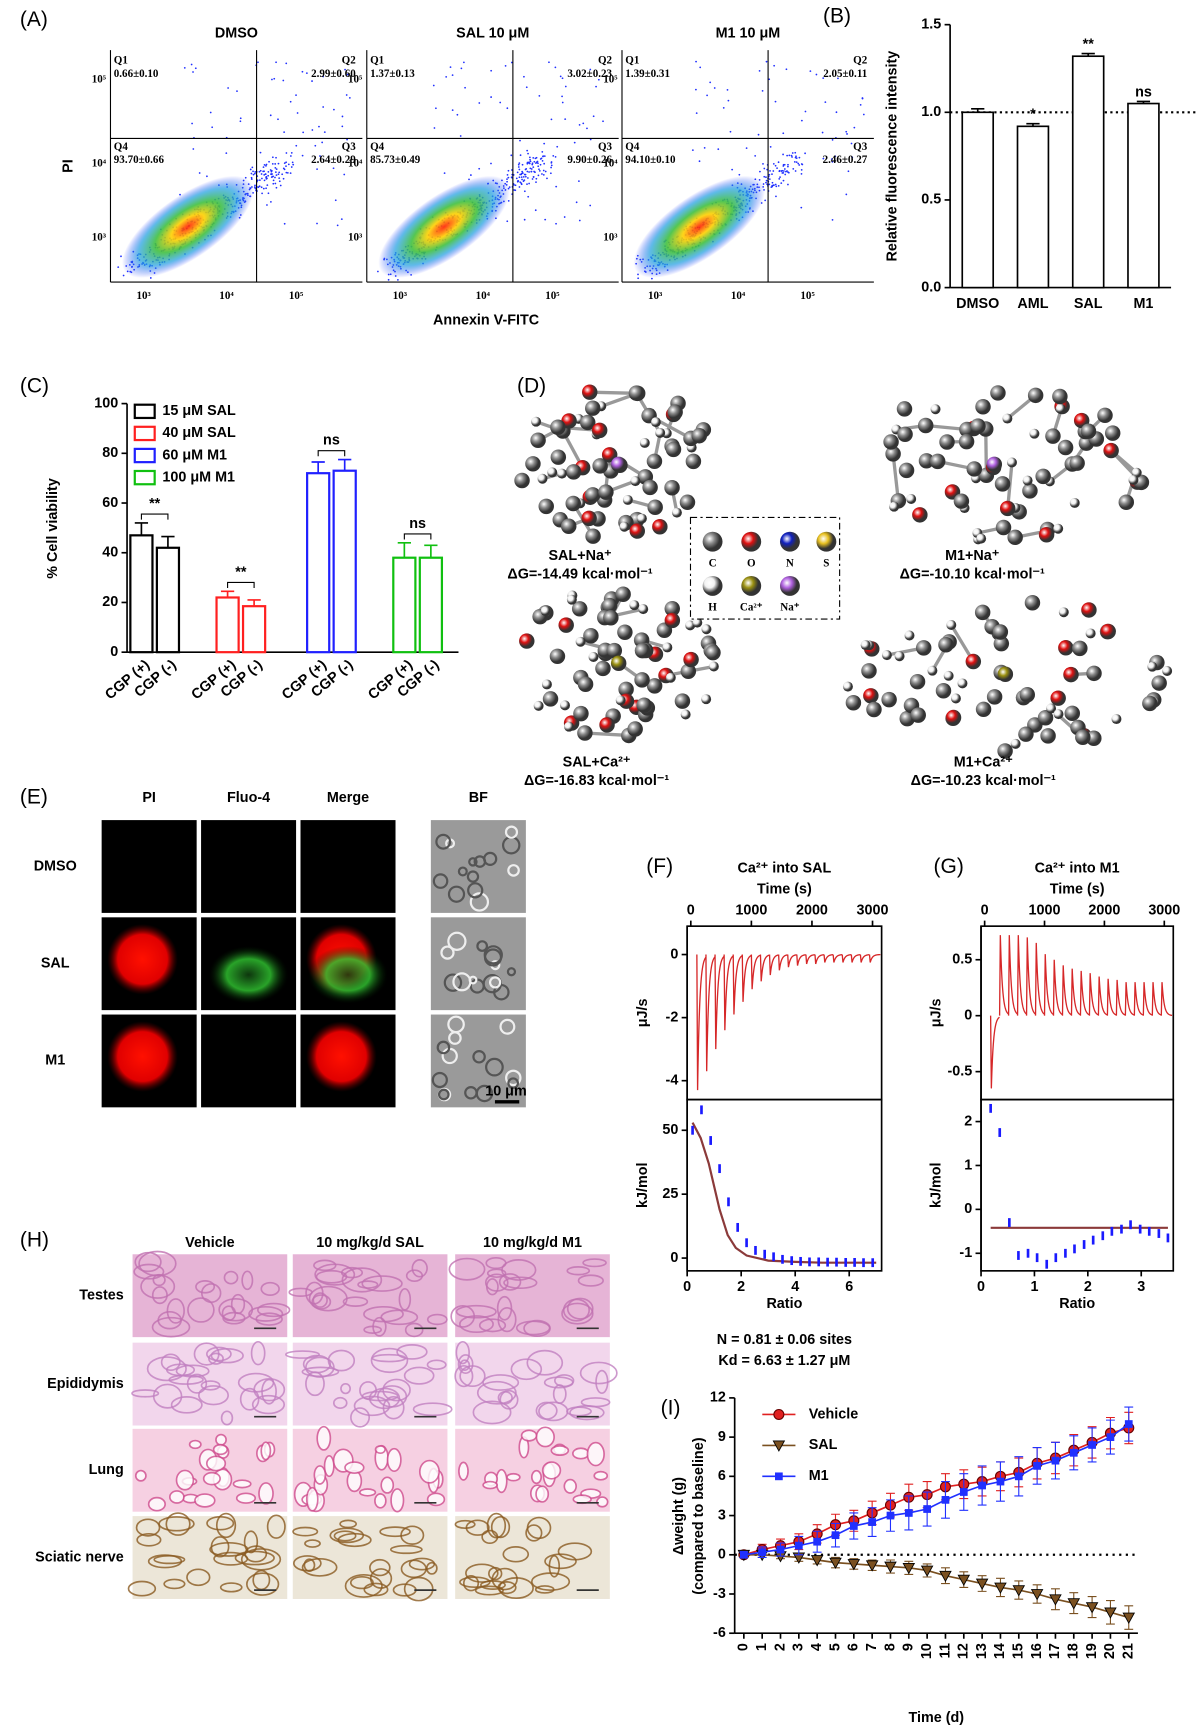 Image resolution: width=1202 pixels, height=1733 pixels. Describe the element at coordinates (784, 889) in the screenshot. I see `x-axis-label: Time (s)` at that location.